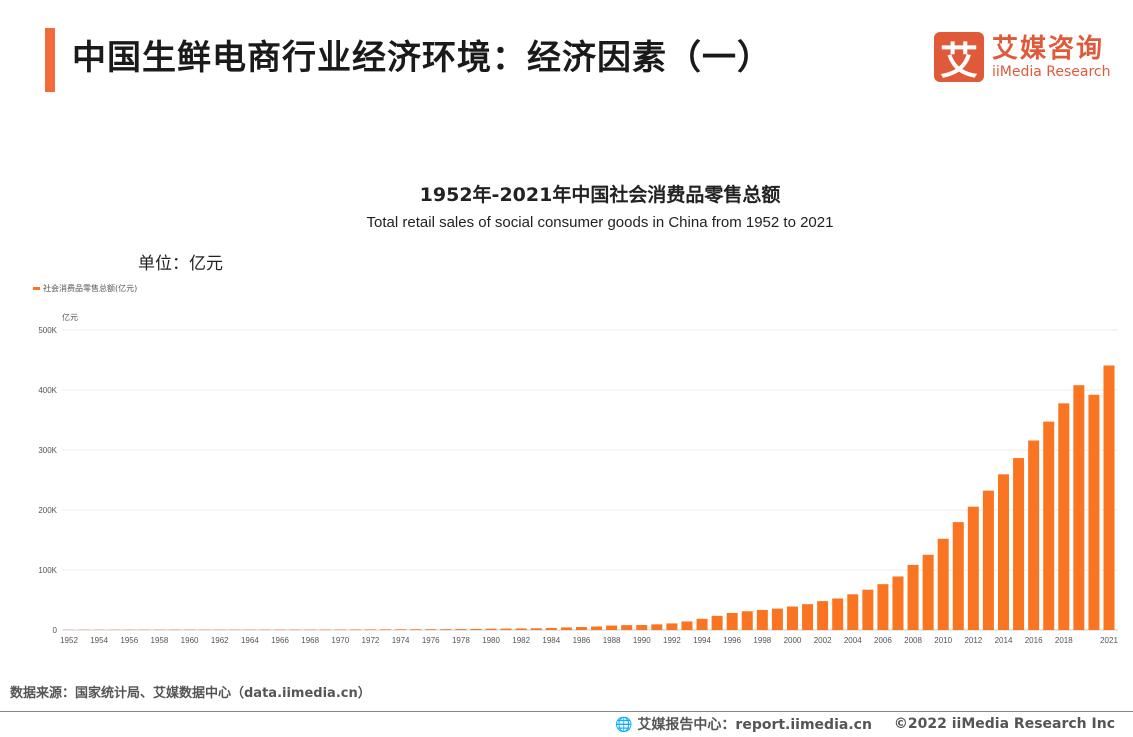  Describe the element at coordinates (1034, 640) in the screenshot. I see `x-tick-label: 2016` at that location.